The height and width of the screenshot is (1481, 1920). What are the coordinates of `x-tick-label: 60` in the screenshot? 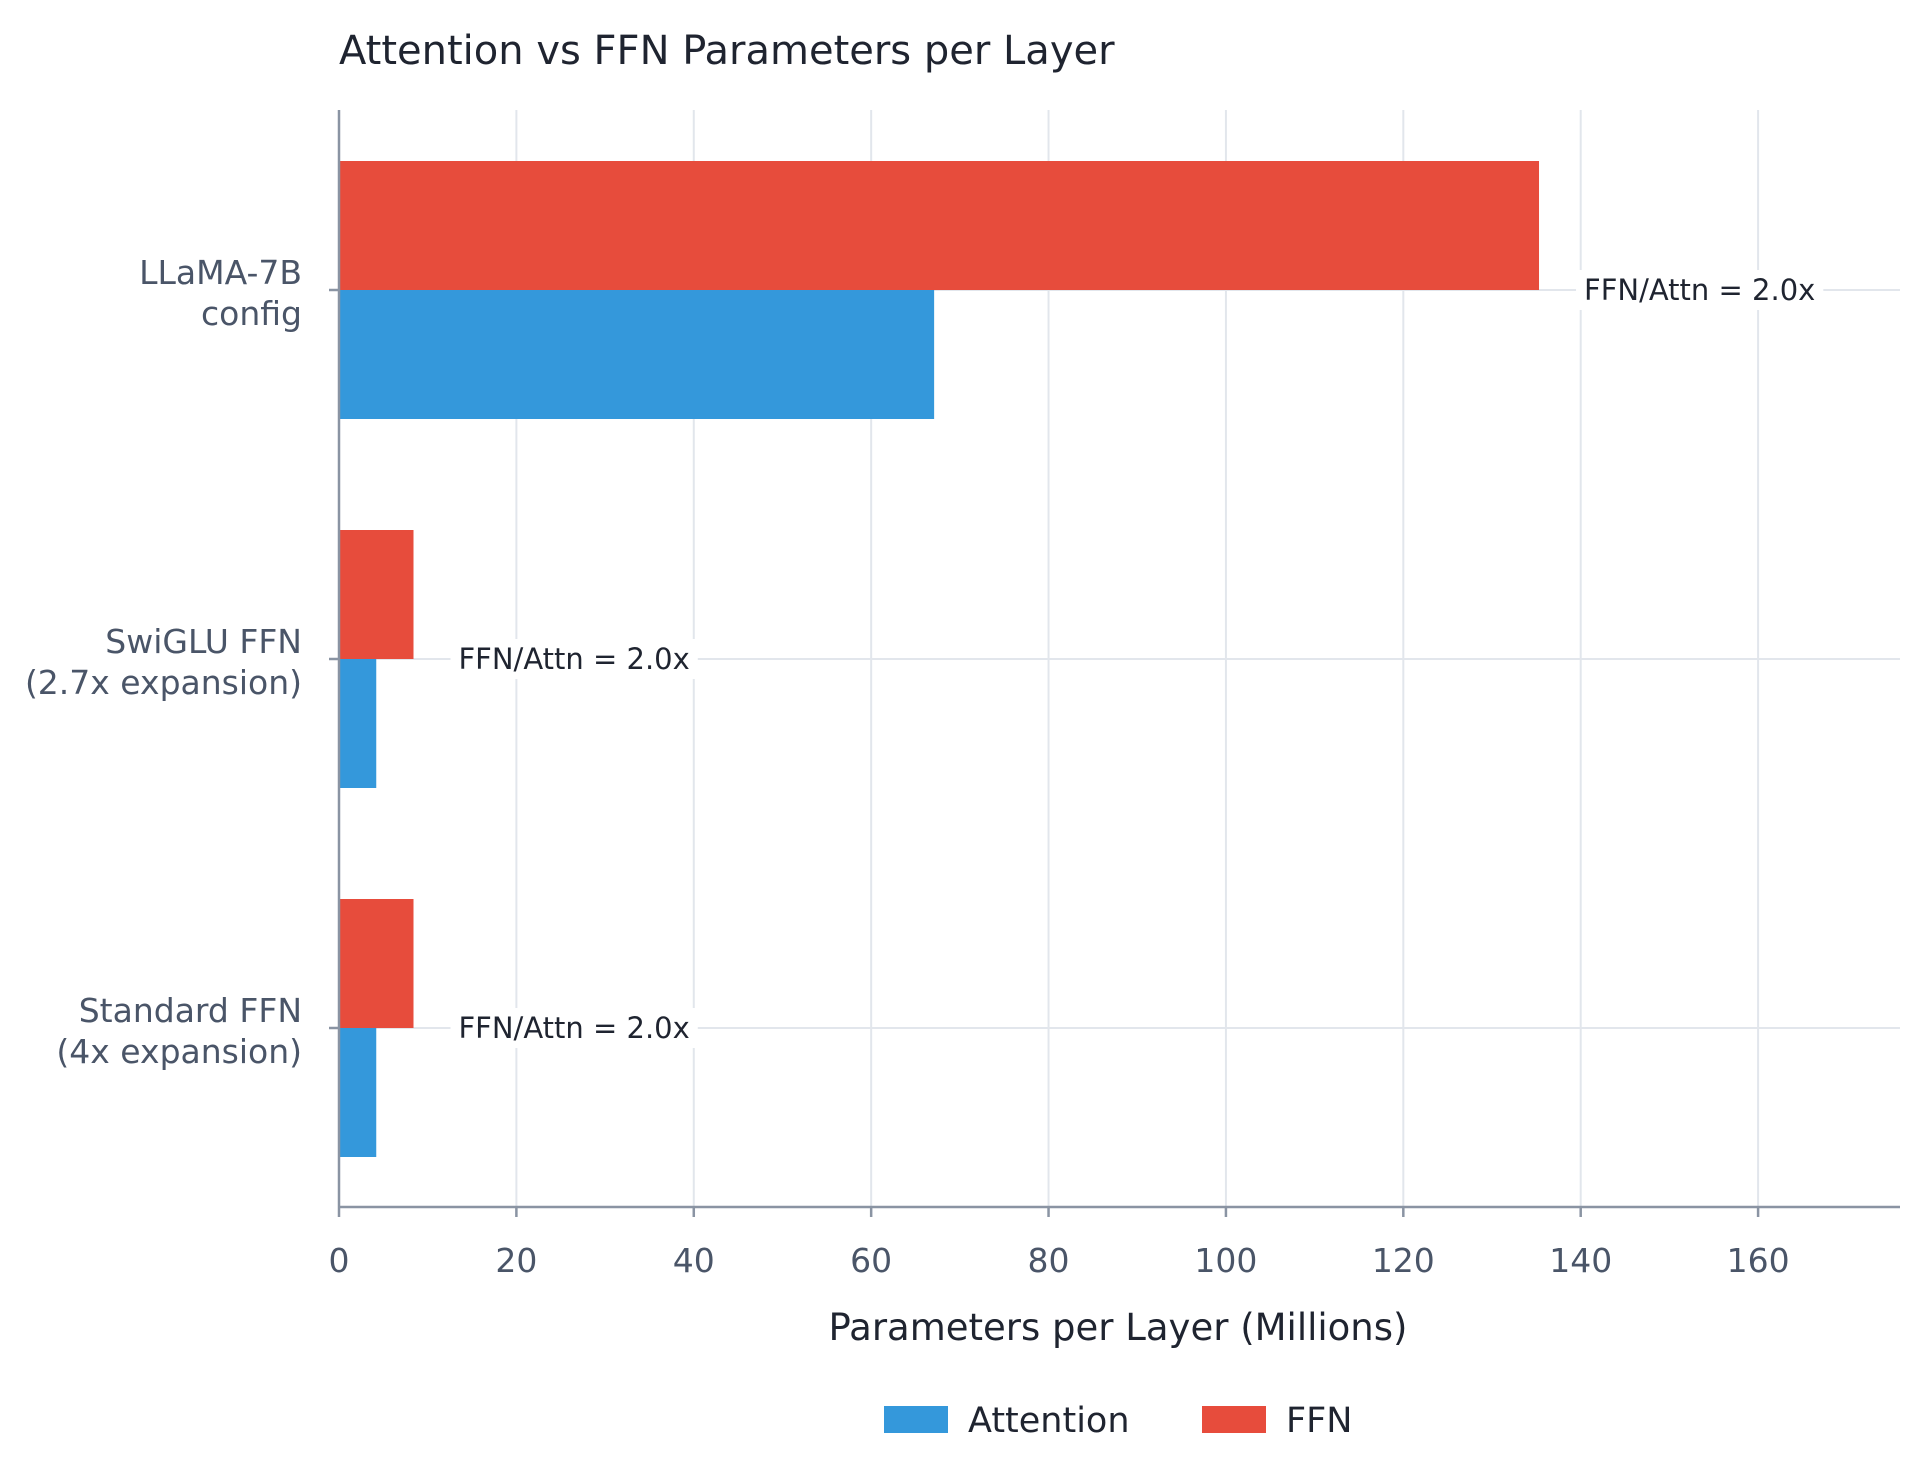 It's located at (871, 1260).